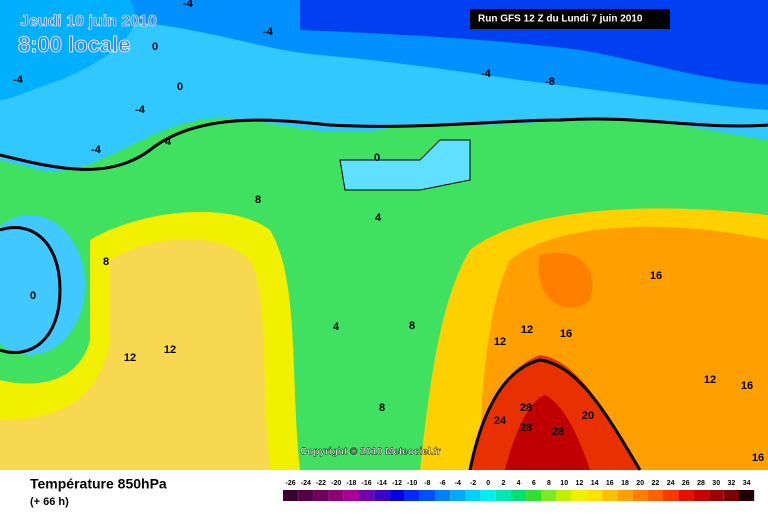 This screenshot has width=768, height=517. I want to click on run-info: Run GFS 12 Z du Lundi 7 juin 2010, so click(560, 19).